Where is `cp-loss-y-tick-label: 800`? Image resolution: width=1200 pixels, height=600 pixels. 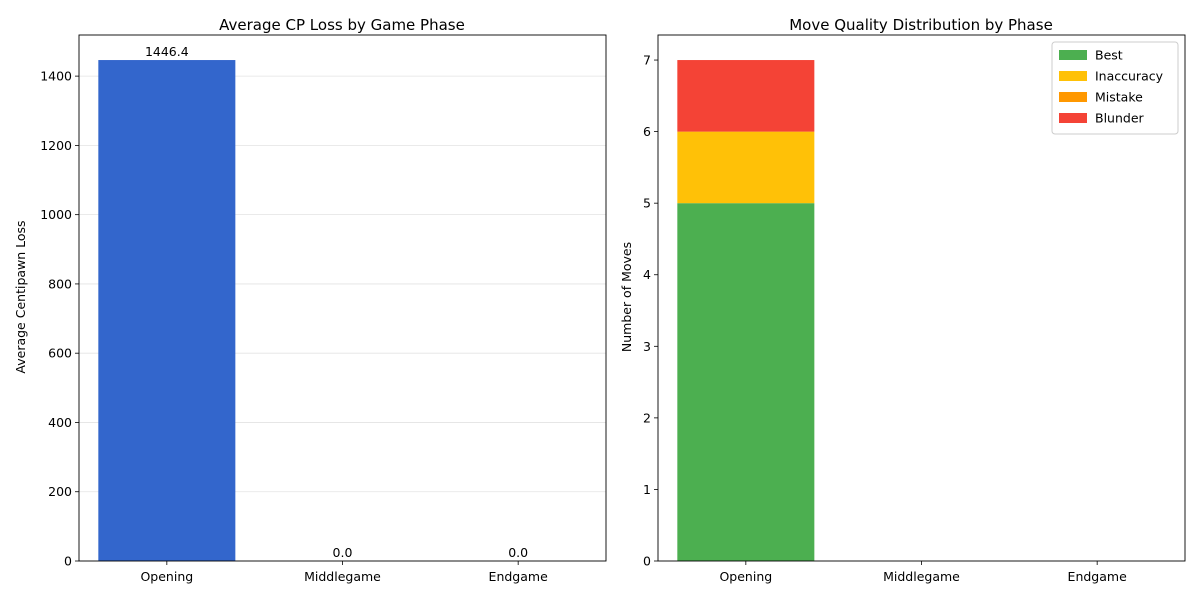
cp-loss-y-tick-label: 800 is located at coordinates (60, 283).